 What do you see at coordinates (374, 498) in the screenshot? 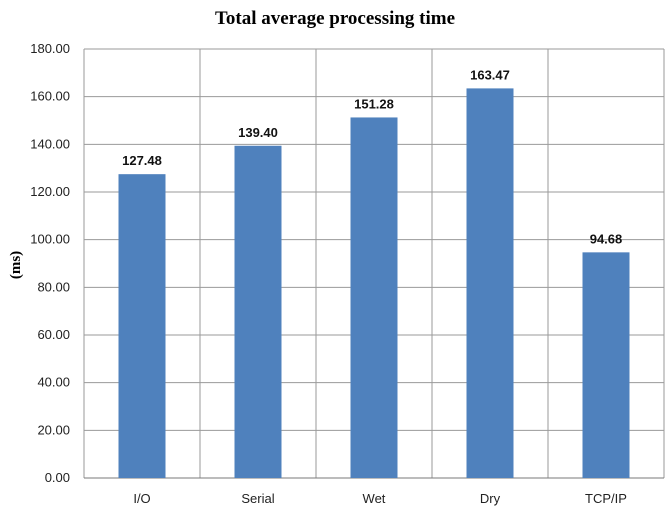
I see `x-category-label: Wet` at bounding box center [374, 498].